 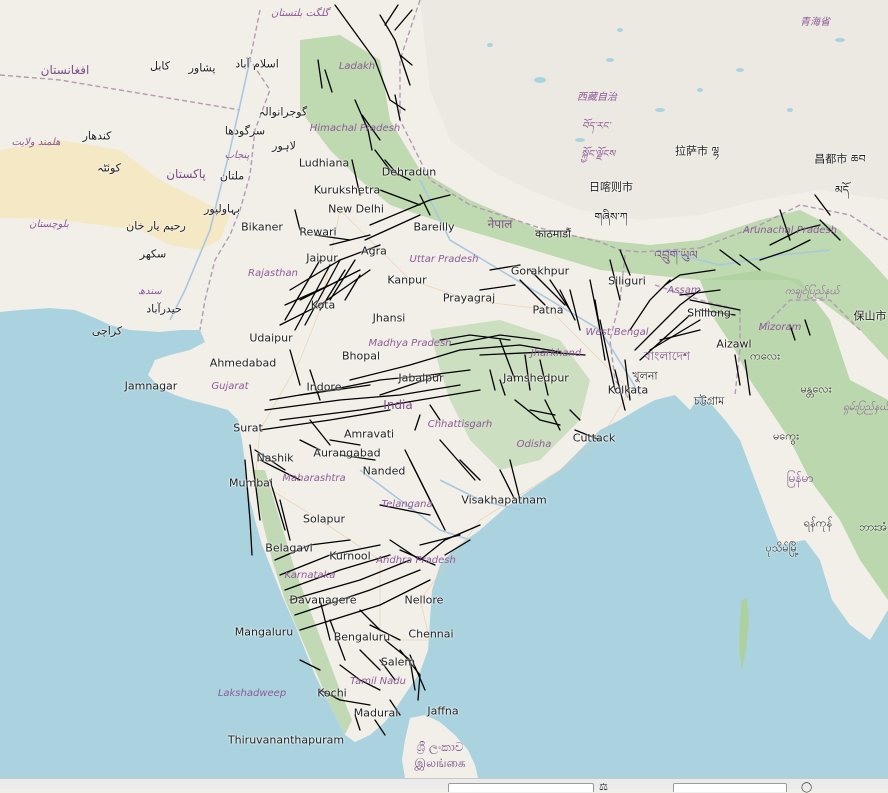 I want to click on map-label-state: Odisha, so click(x=534, y=444).